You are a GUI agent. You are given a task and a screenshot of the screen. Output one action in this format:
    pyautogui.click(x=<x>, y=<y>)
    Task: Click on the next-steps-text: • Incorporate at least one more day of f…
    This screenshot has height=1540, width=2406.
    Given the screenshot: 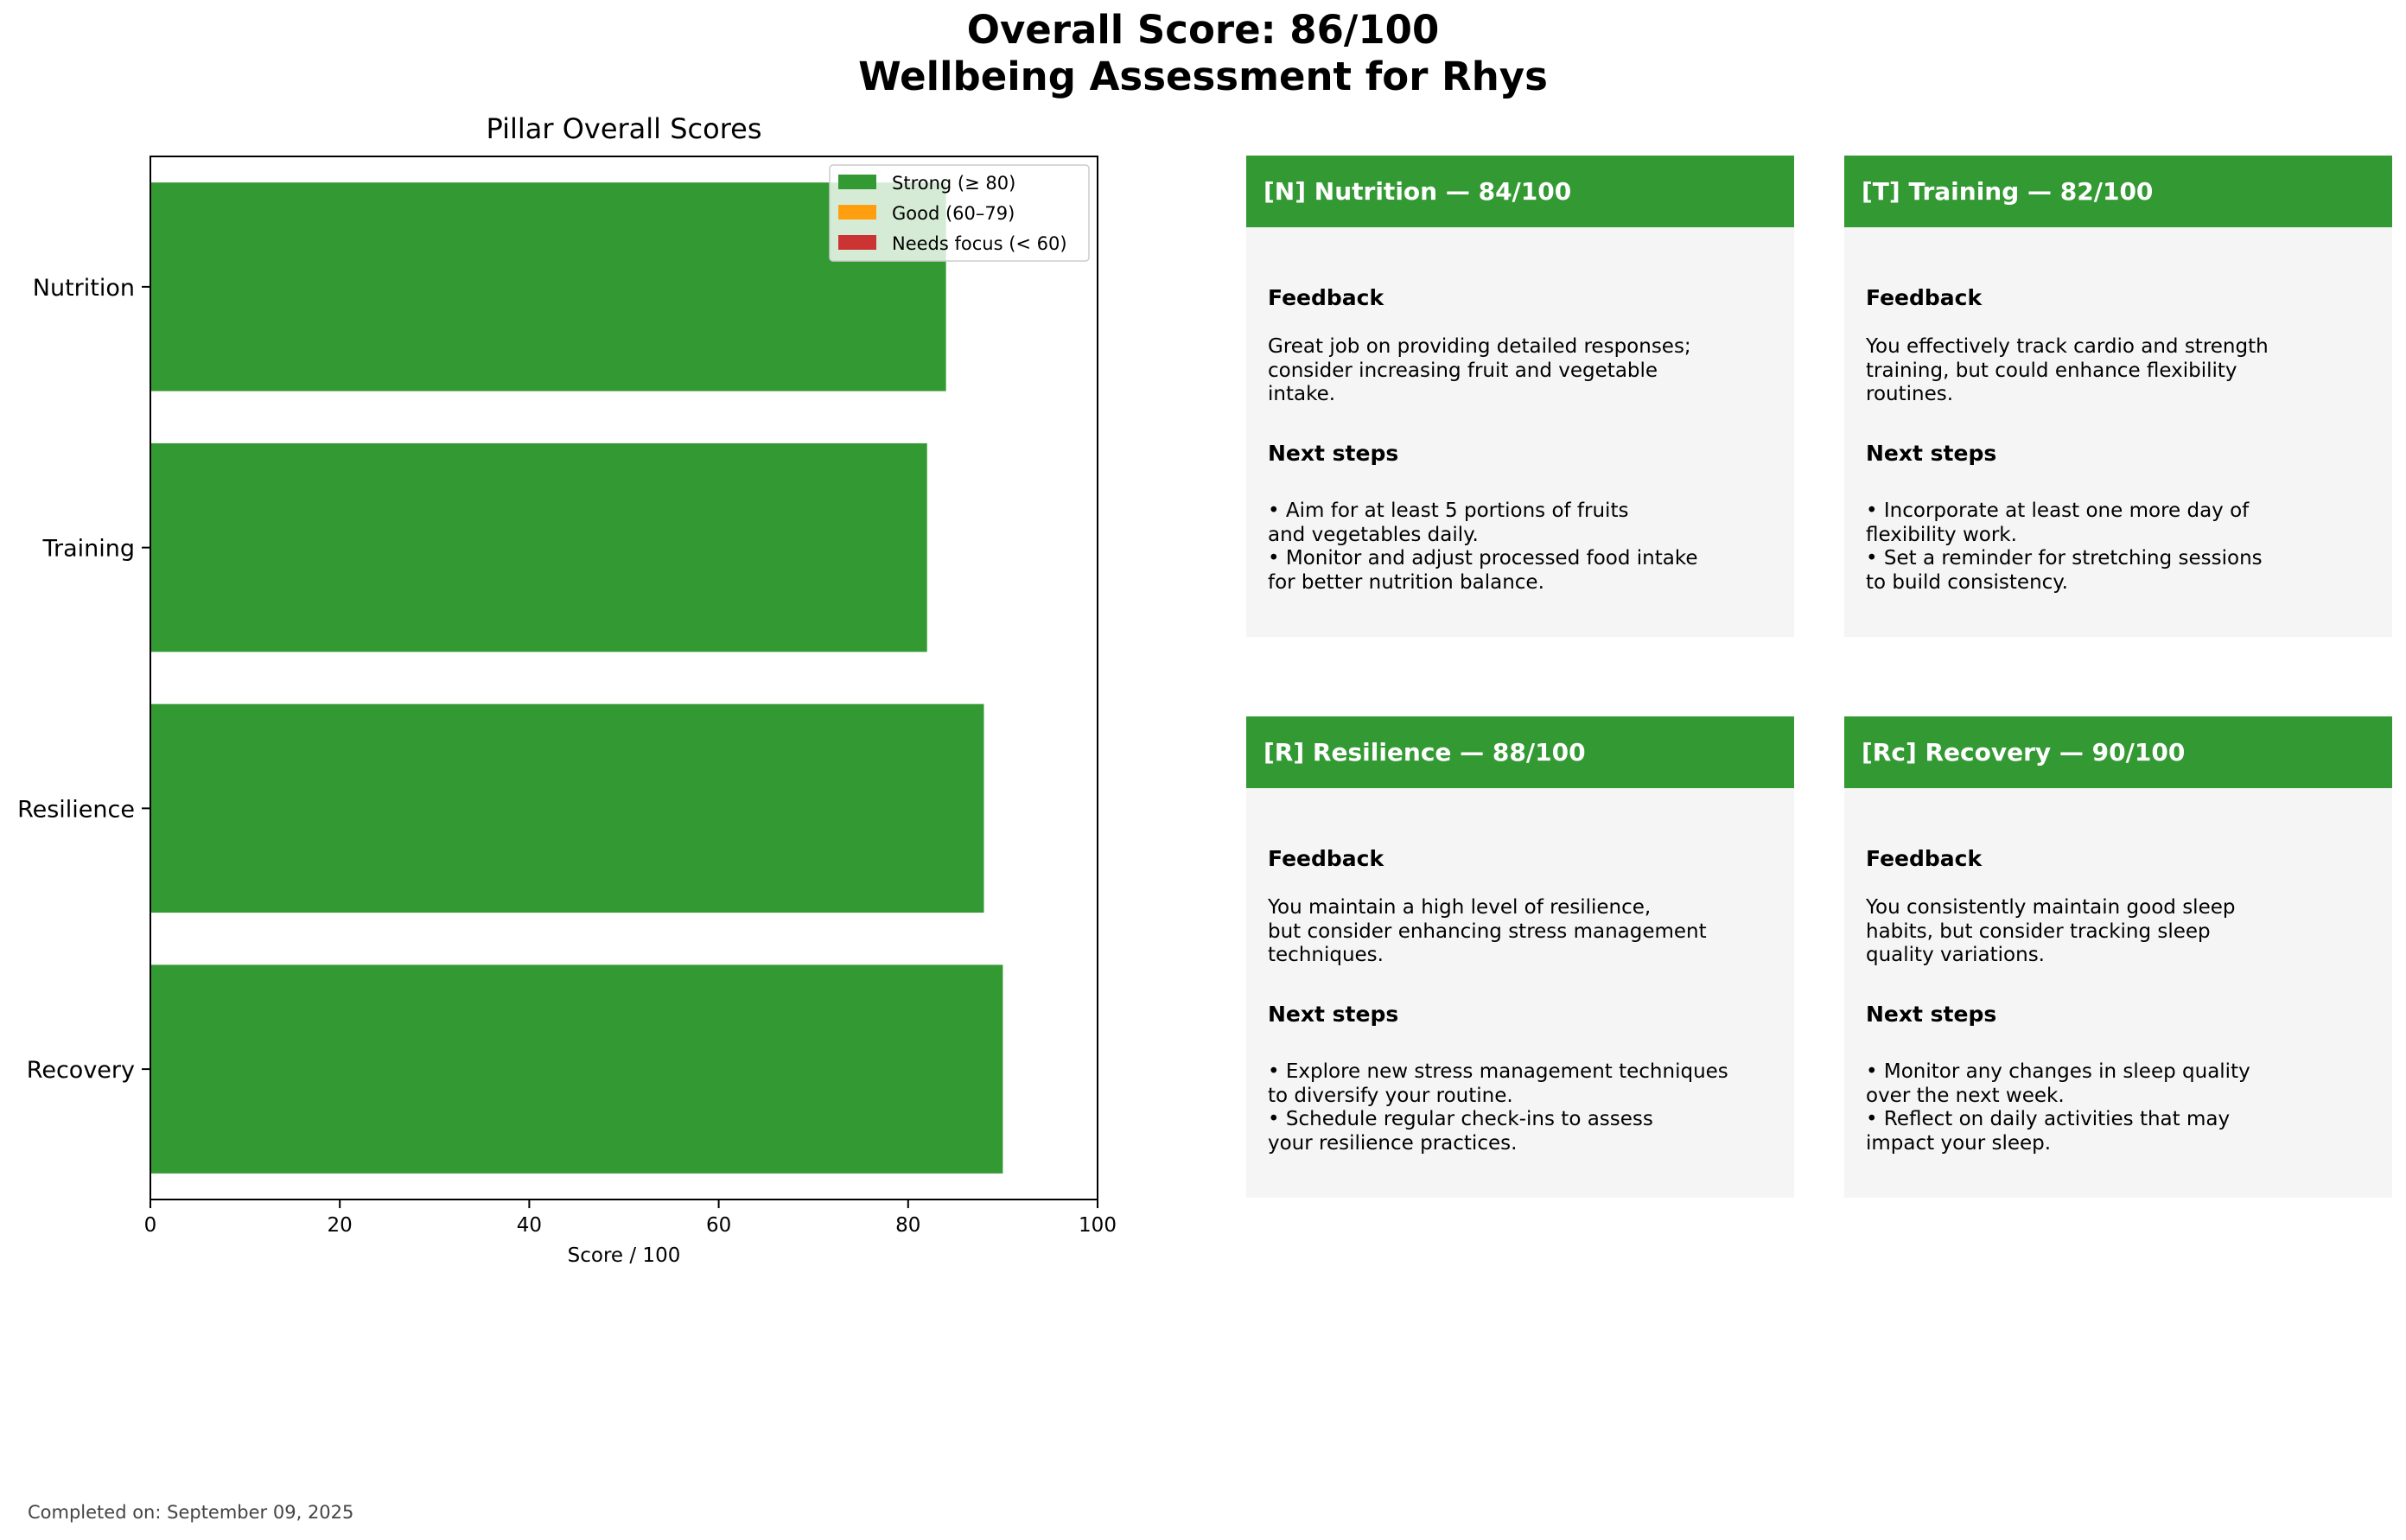 What is the action you would take?
    pyautogui.click(x=2065, y=547)
    